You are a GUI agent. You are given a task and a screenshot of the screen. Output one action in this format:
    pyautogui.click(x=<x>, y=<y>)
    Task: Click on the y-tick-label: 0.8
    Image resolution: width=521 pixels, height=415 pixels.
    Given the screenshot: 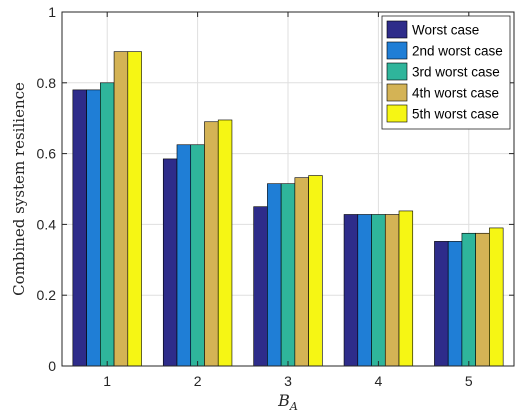 What is the action you would take?
    pyautogui.click(x=47, y=83)
    